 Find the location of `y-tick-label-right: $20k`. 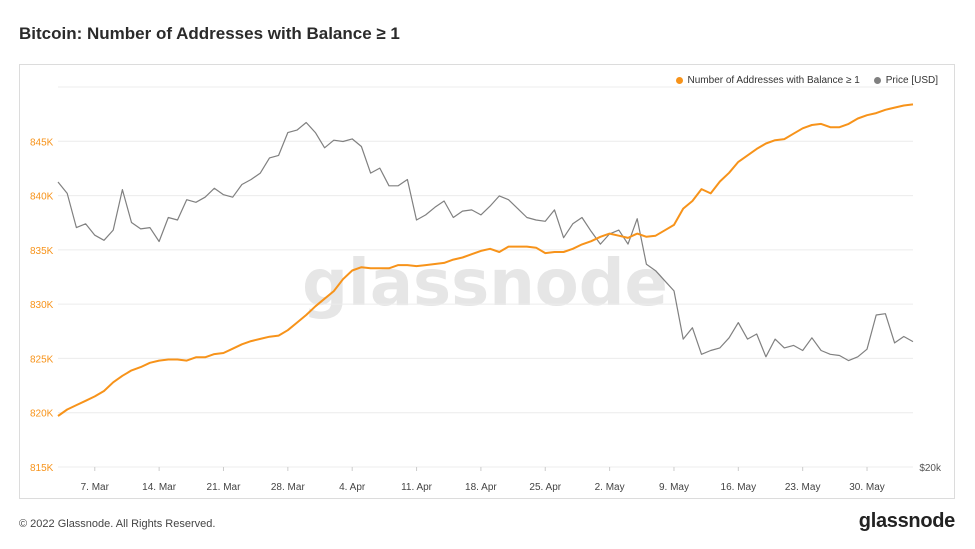

y-tick-label-right: $20k is located at coordinates (930, 468).